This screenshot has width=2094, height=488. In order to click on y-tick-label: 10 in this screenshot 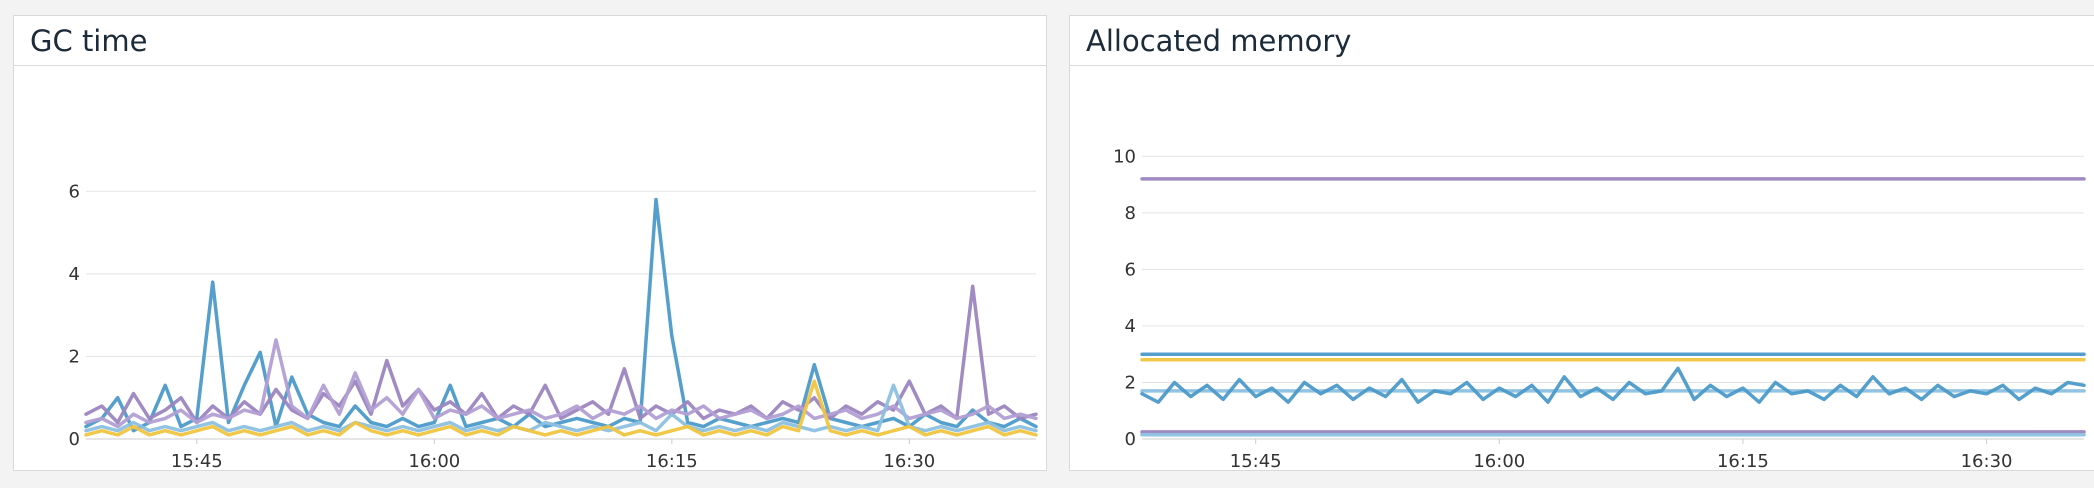, I will do `click(1124, 156)`.